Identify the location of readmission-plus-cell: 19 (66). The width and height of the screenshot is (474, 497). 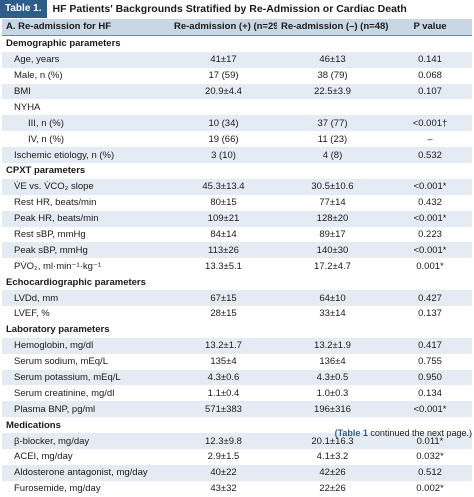
(223, 139).